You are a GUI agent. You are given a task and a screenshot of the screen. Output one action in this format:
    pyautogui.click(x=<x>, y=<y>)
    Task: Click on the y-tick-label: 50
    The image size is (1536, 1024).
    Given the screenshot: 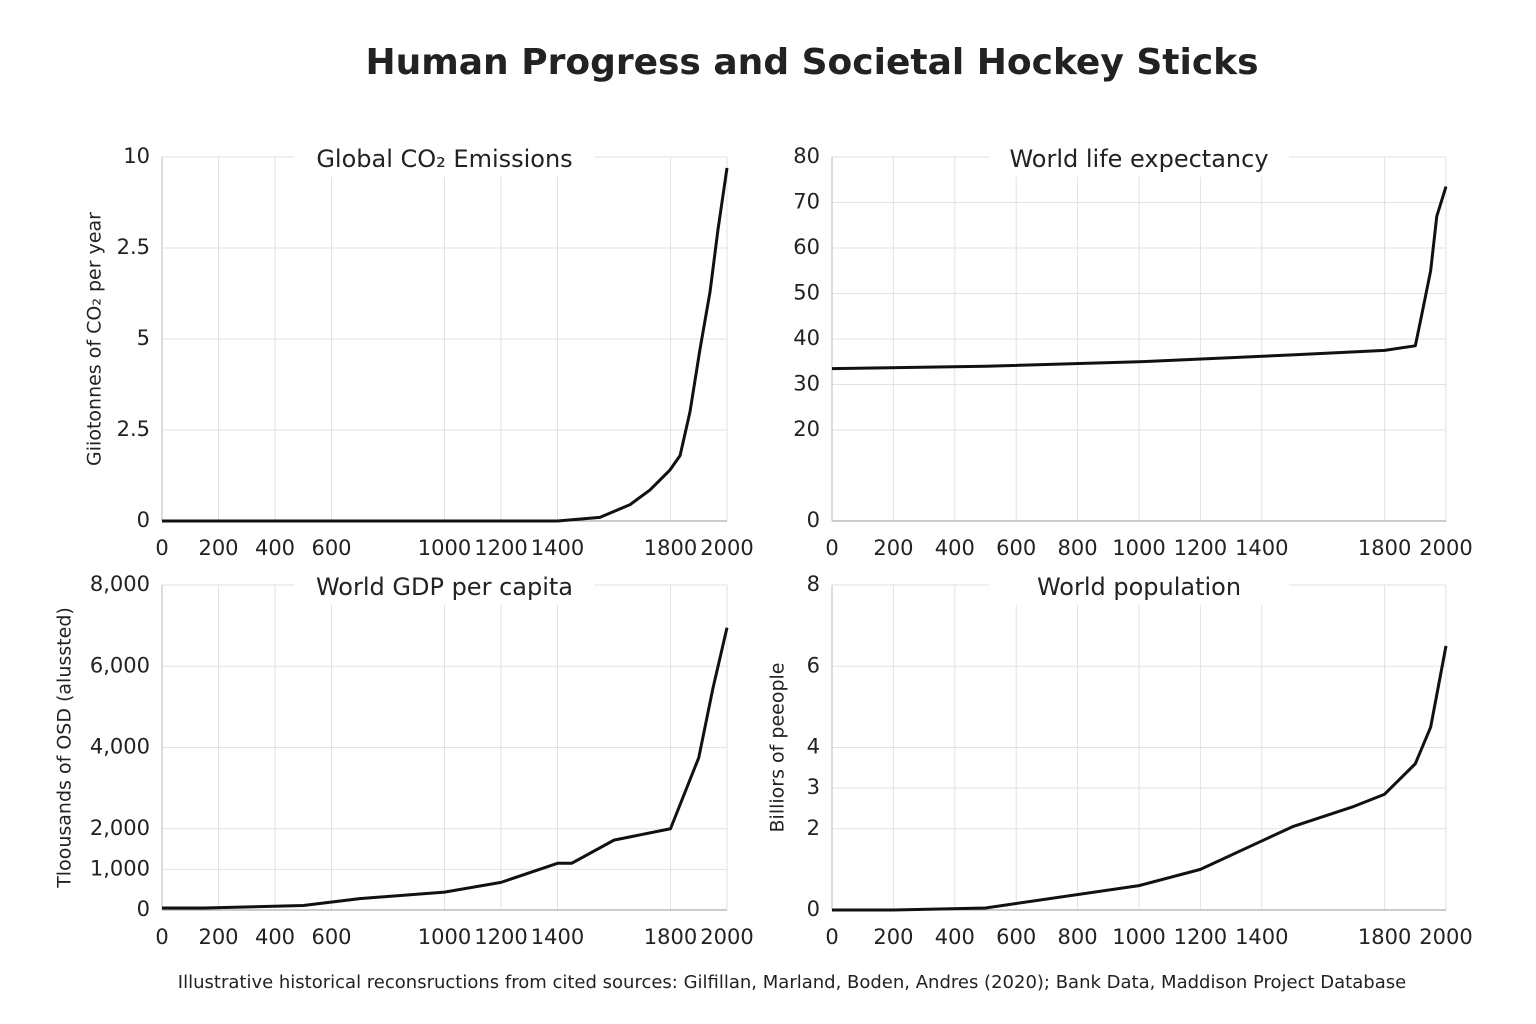 What is the action you would take?
    pyautogui.click(x=806, y=293)
    